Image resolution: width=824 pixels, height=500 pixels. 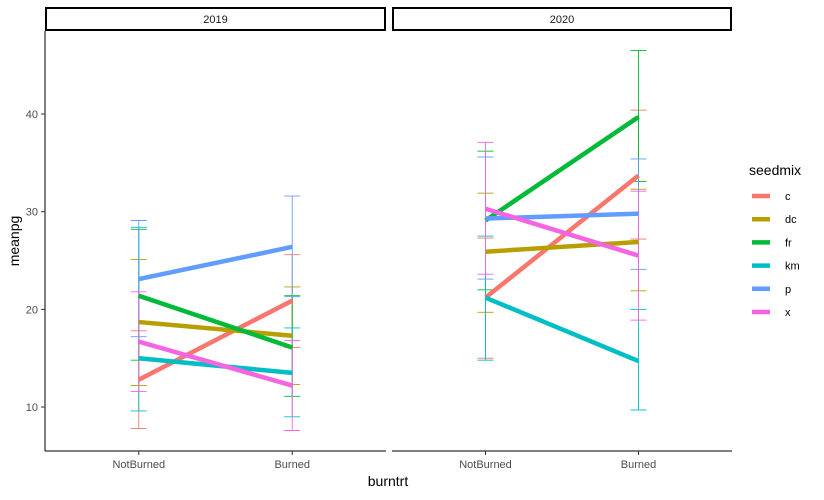 I want to click on legend-title: seedmix, so click(x=775, y=170).